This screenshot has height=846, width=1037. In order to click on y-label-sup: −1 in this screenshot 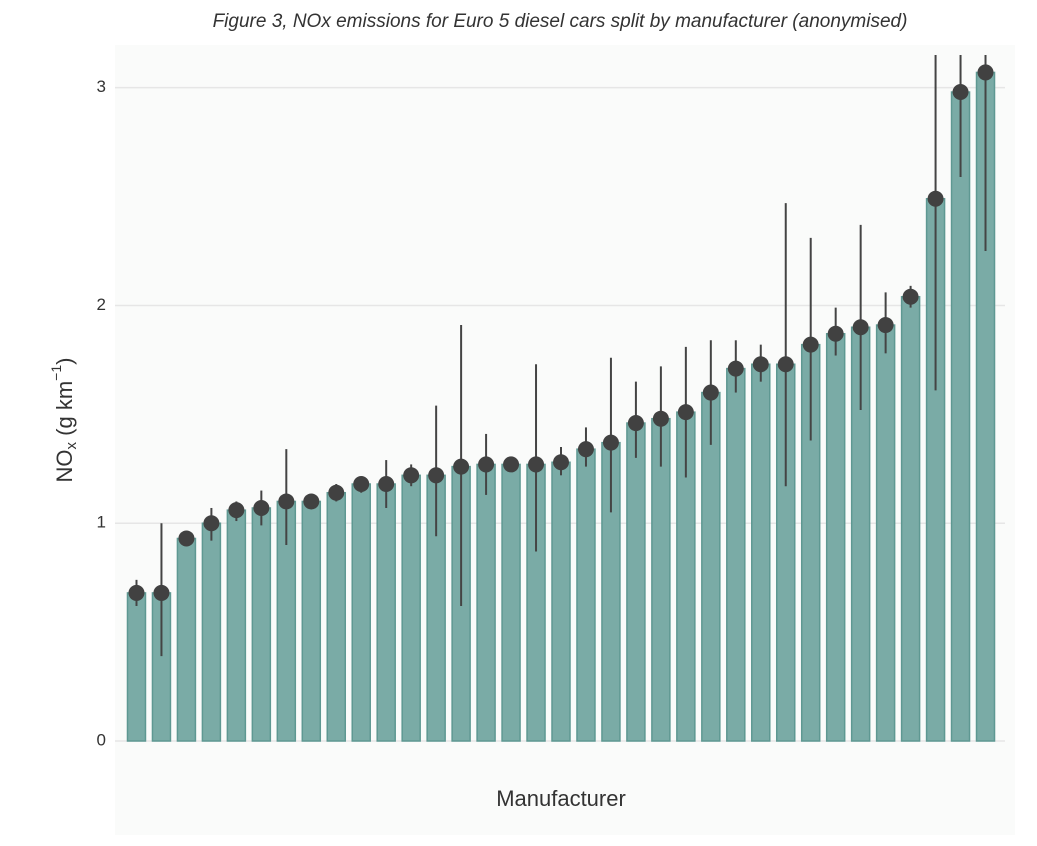, I will do `click(56, 373)`.